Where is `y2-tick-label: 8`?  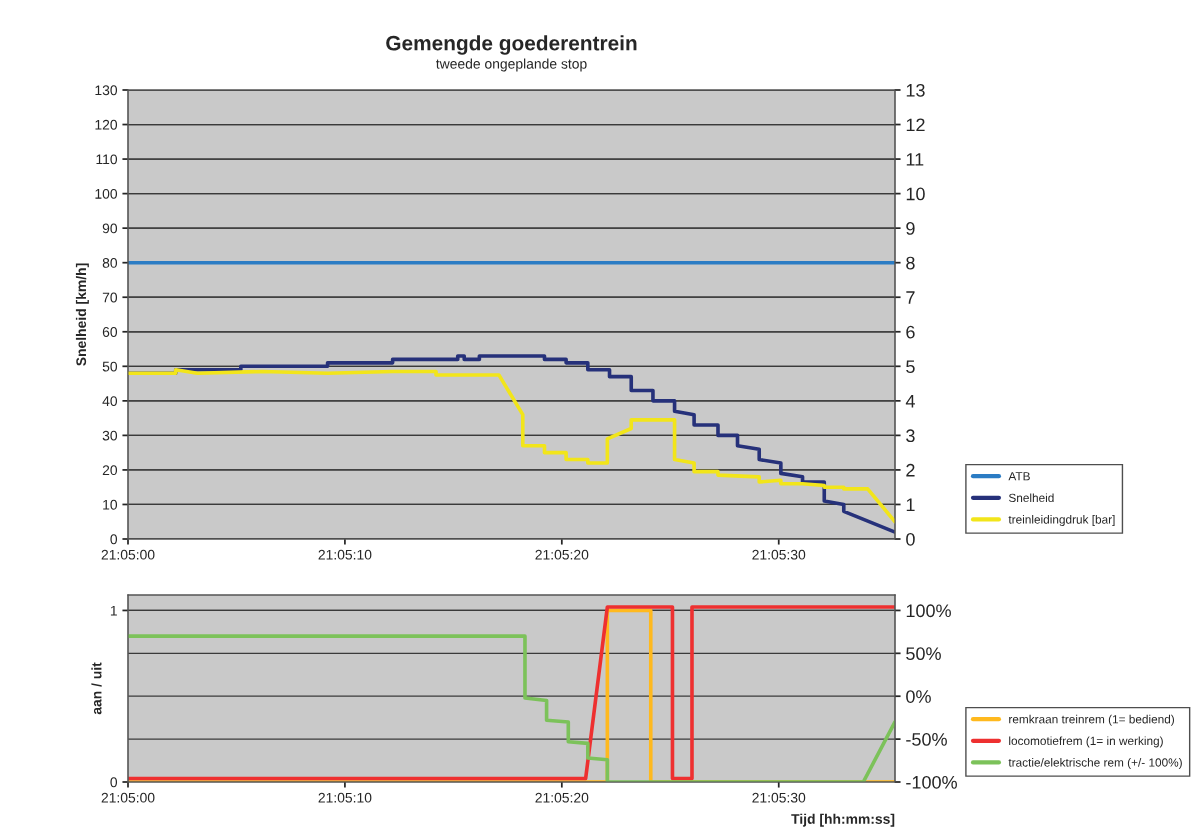 y2-tick-label: 8 is located at coordinates (910, 263).